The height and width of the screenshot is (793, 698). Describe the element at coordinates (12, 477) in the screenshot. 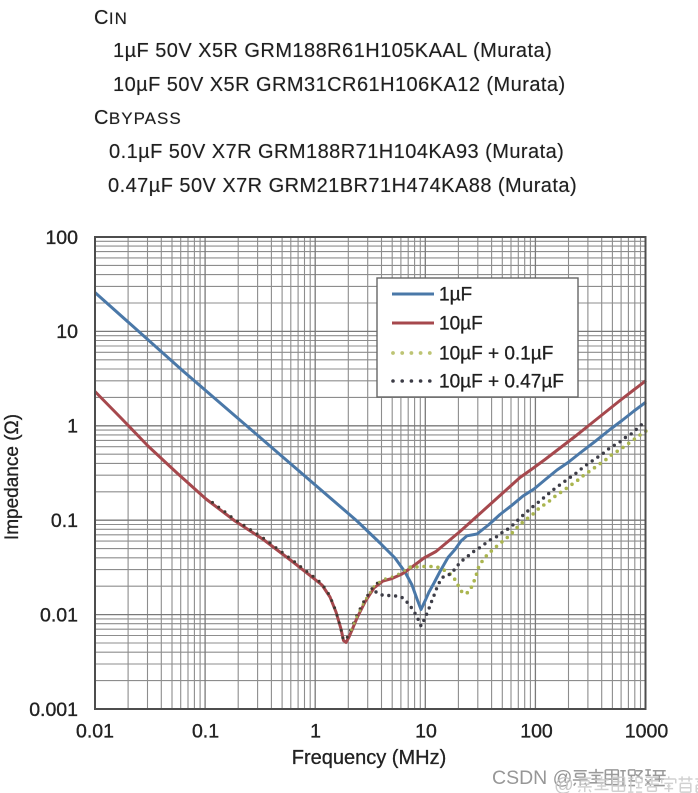

I see `svg-text: Impedance (Ω)` at that location.